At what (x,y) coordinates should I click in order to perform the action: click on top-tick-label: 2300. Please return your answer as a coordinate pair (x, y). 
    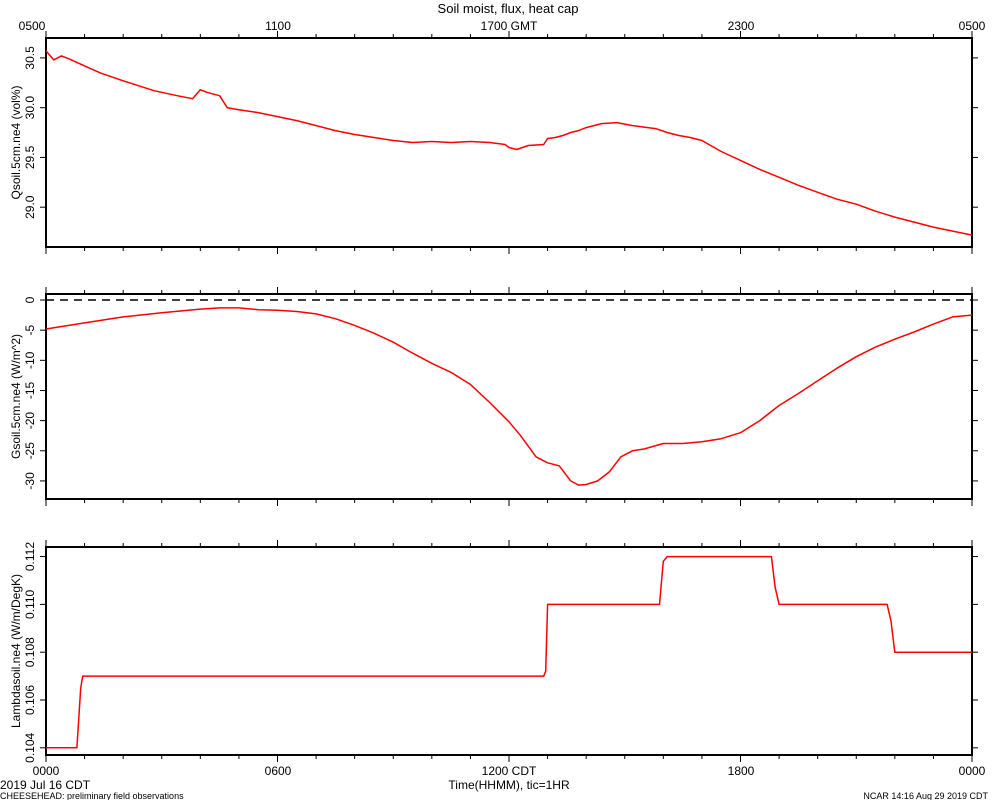
    Looking at the image, I should click on (741, 26).